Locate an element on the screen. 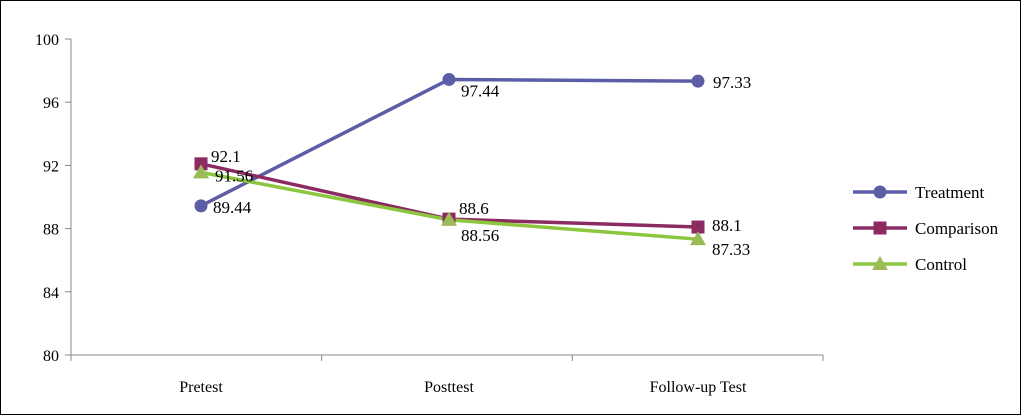 The image size is (1021, 416). y-tick-label: 88 is located at coordinates (51, 230).